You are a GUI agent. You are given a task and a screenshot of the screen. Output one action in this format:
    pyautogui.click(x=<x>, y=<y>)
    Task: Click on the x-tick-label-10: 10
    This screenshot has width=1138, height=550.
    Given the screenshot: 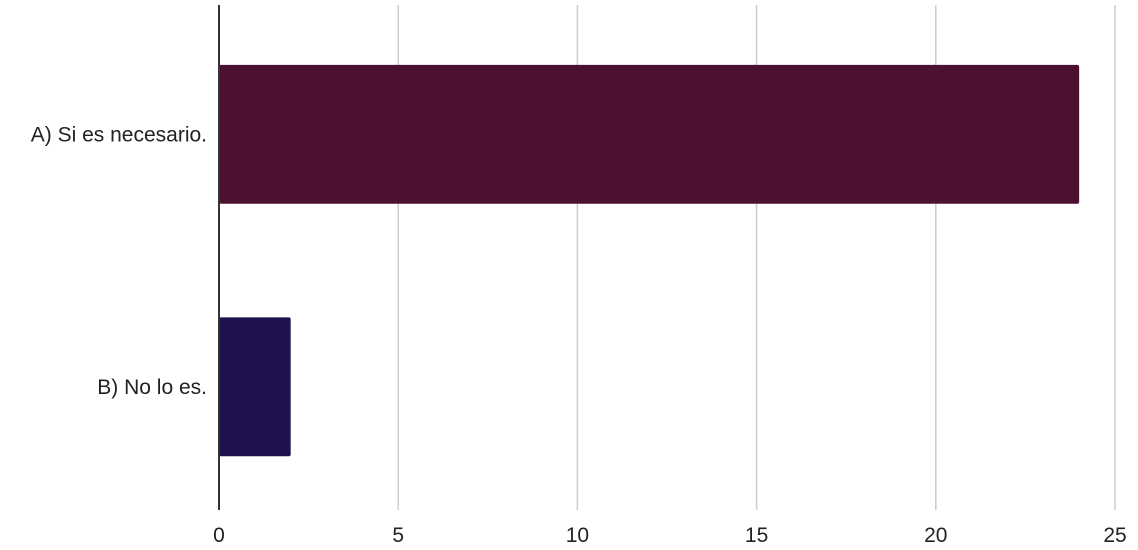 What is the action you would take?
    pyautogui.click(x=577, y=535)
    